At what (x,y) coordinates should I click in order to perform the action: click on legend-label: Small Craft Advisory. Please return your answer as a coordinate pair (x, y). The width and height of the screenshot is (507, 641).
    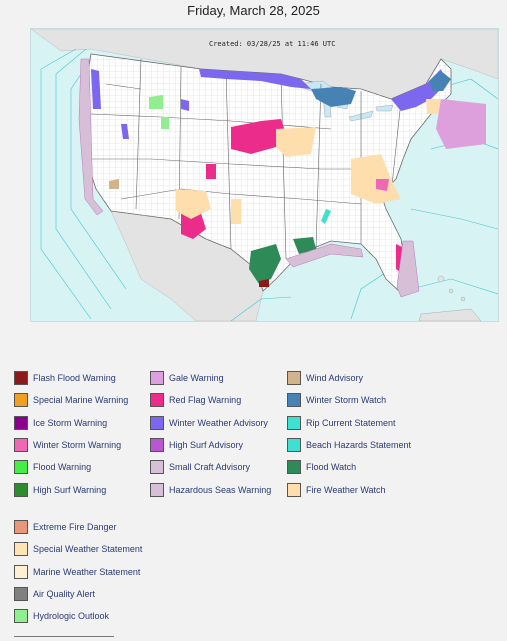
    Looking at the image, I should click on (210, 467).